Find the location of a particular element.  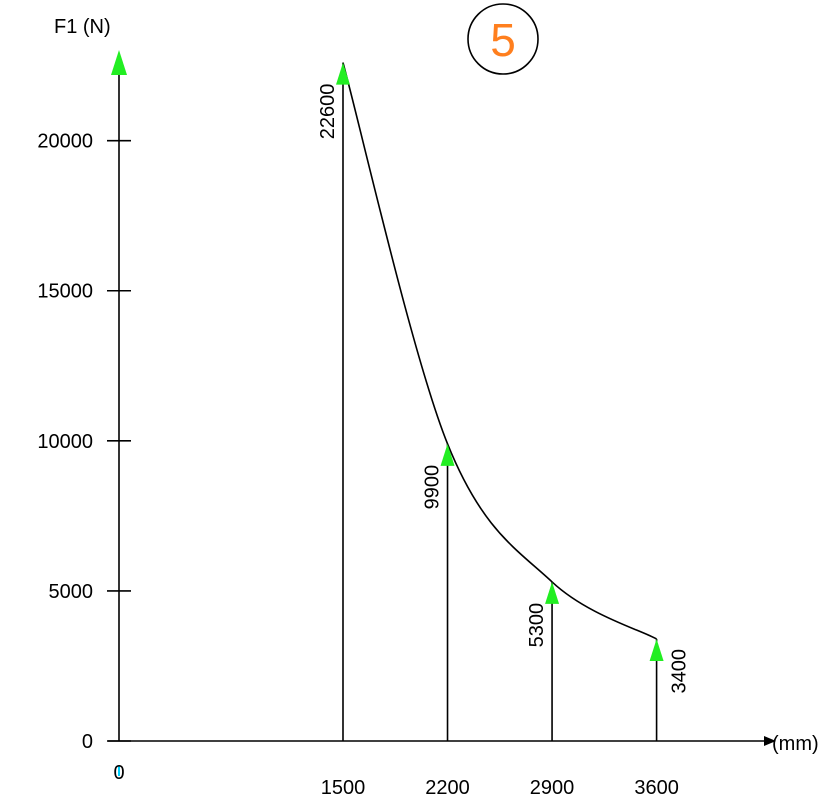

x-tick-label: 2200 is located at coordinates (447, 788).